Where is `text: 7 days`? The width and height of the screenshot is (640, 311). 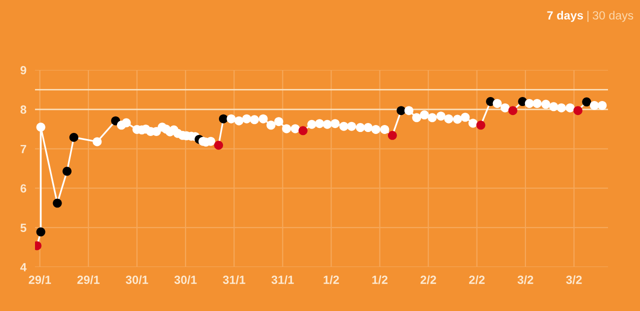
text: 7 days is located at coordinates (565, 16).